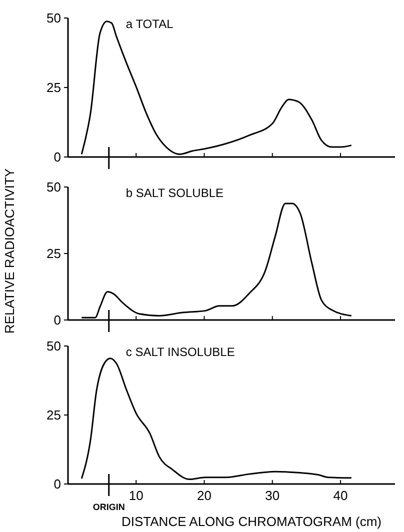  I want to click on x-tick-label: 10, so click(136, 495).